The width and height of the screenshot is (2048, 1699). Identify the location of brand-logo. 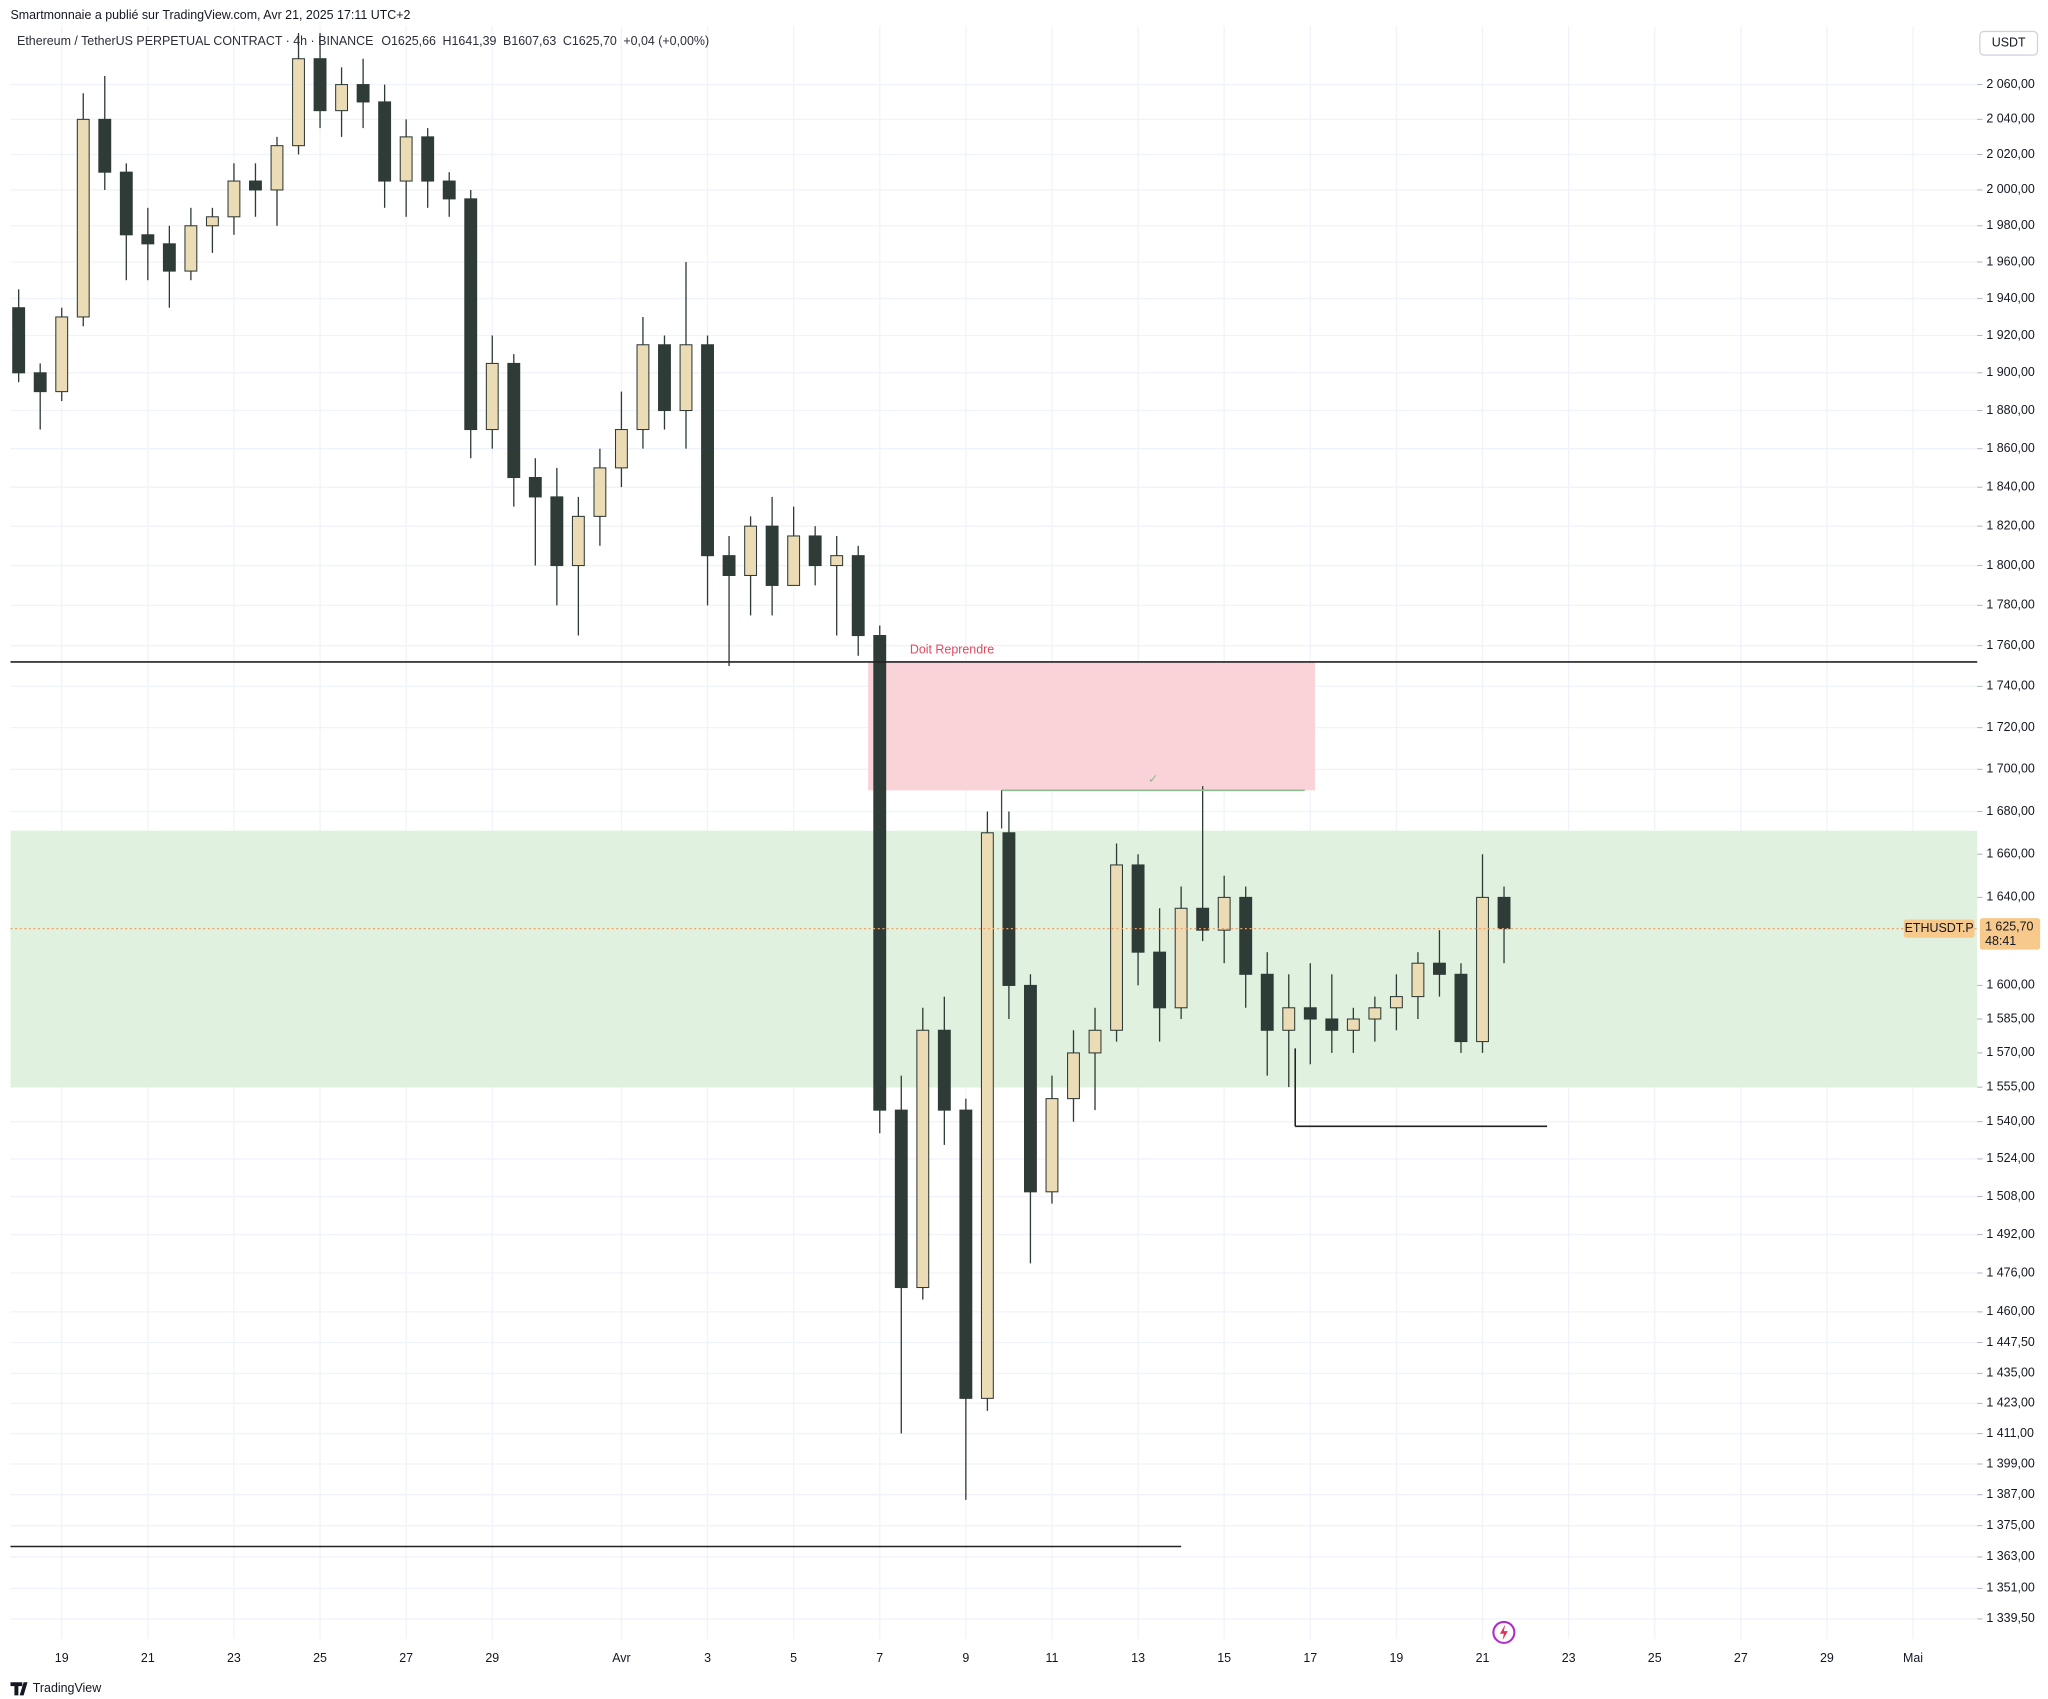
(19, 1689).